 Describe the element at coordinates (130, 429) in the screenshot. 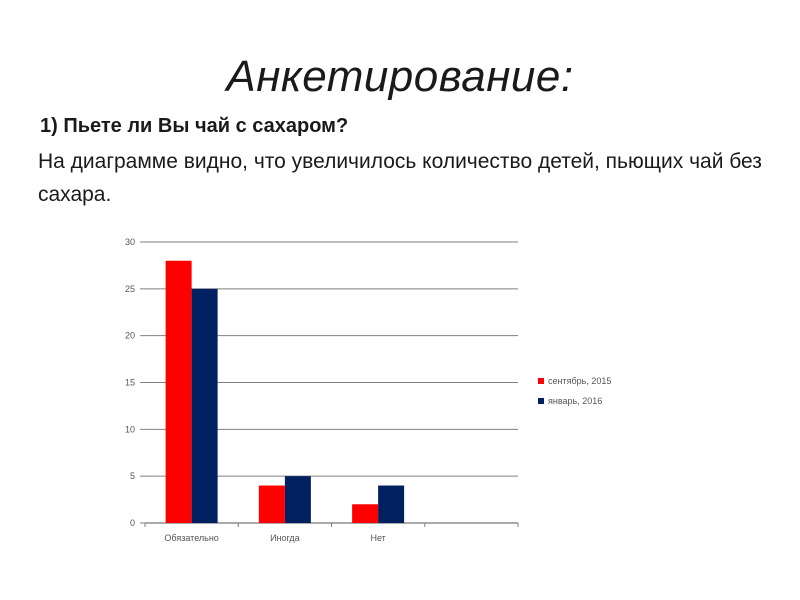

I see `y-tick-label: 10` at that location.